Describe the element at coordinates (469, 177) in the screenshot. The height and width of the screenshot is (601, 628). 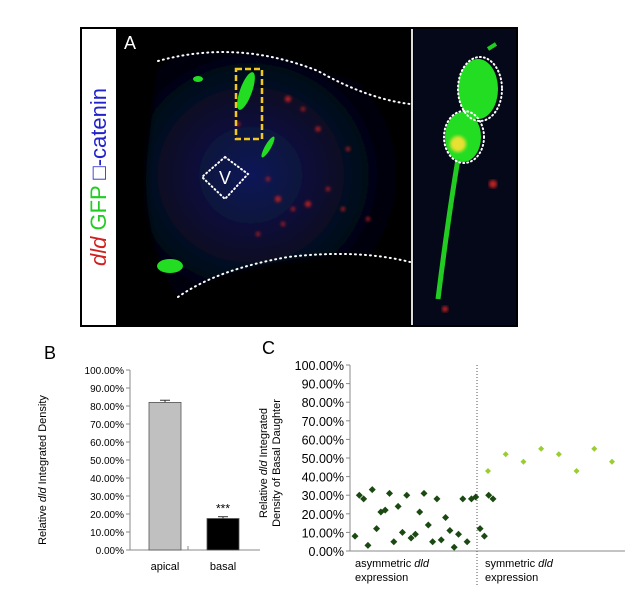
I see `inset-gfp-cells` at that location.